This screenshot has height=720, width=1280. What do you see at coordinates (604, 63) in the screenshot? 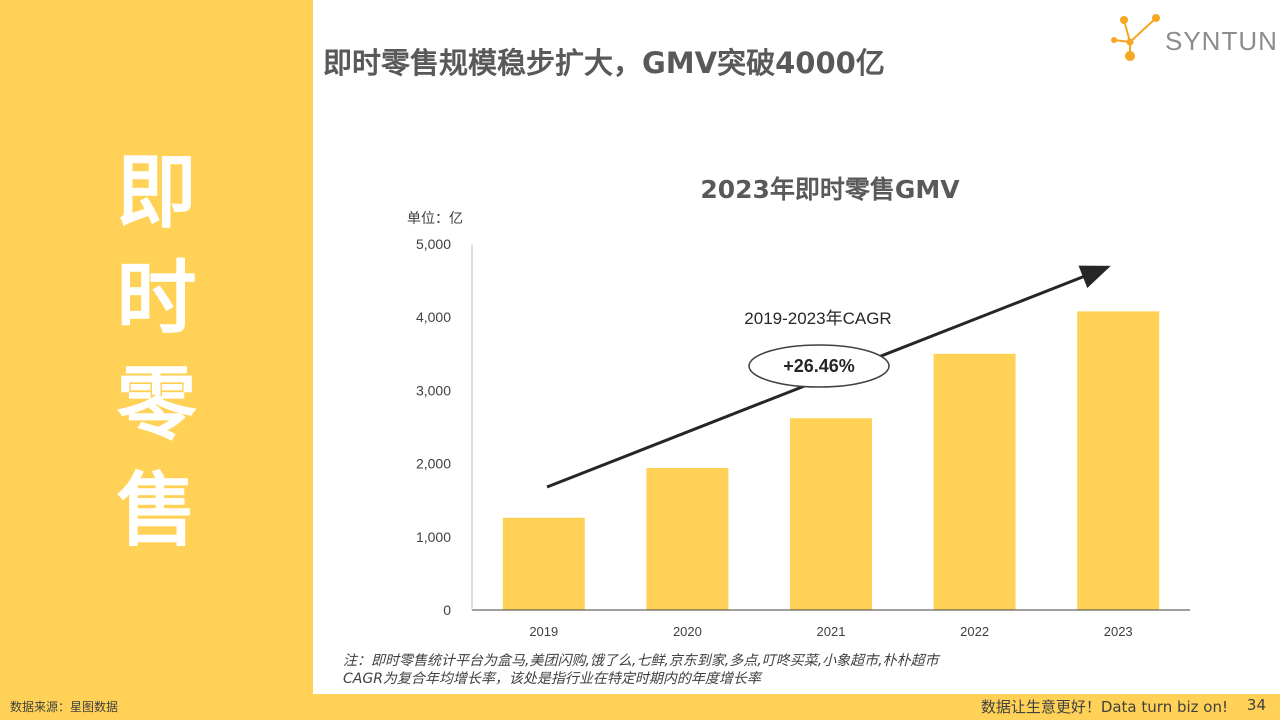
I see `slide-headline: 即时零售规模稳步扩大，GMV突破4000亿` at bounding box center [604, 63].